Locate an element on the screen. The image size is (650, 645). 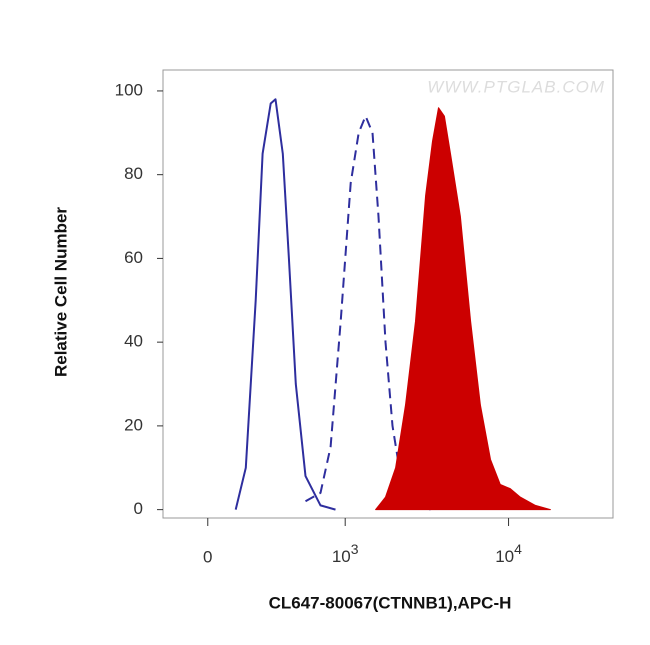
x-tick-label: 10⁴ is located at coordinates (508, 554).